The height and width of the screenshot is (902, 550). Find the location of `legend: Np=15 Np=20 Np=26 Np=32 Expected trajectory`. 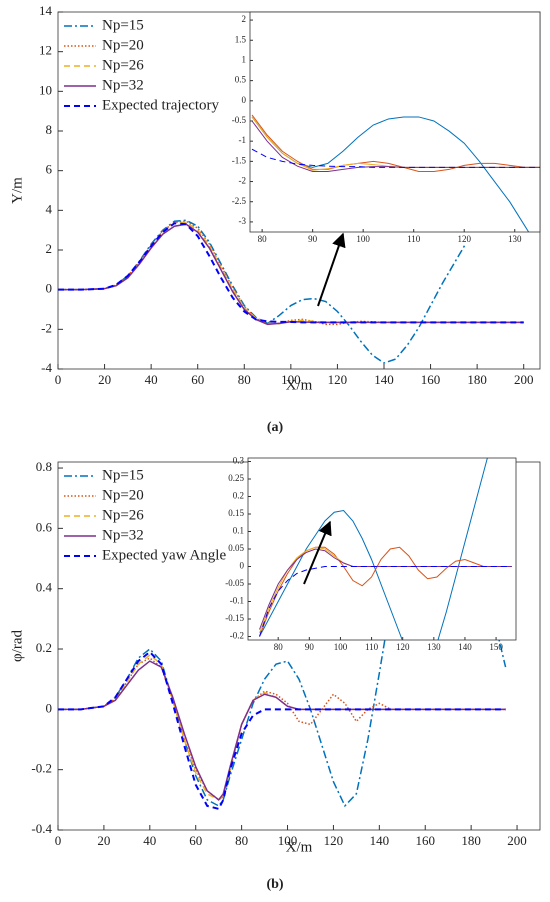

legend: Np=15 Np=20 Np=26 Np=32 Expected trajectory is located at coordinates (142, 65).